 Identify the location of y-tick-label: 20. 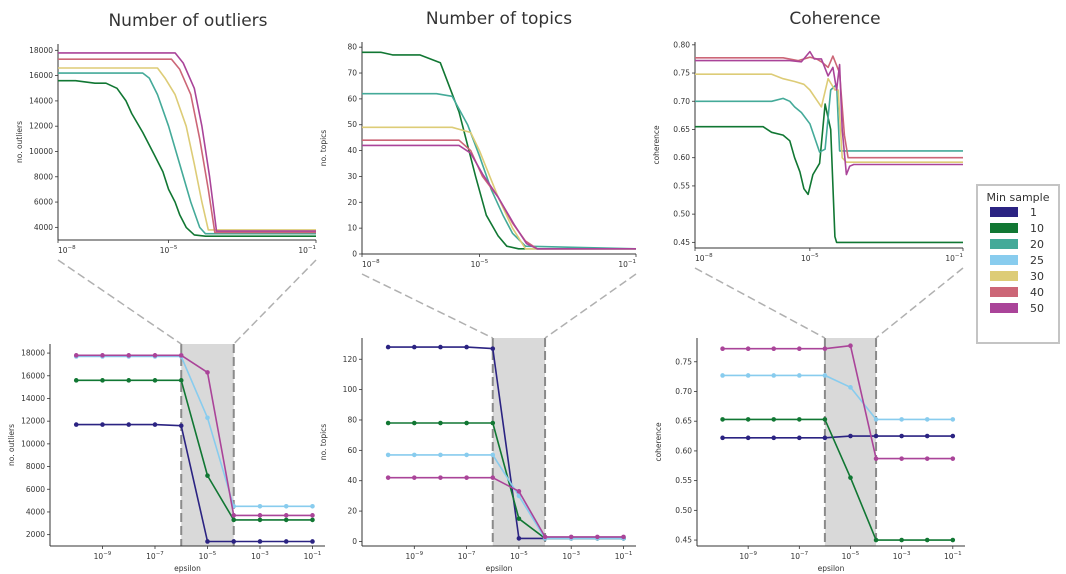
(352, 202).